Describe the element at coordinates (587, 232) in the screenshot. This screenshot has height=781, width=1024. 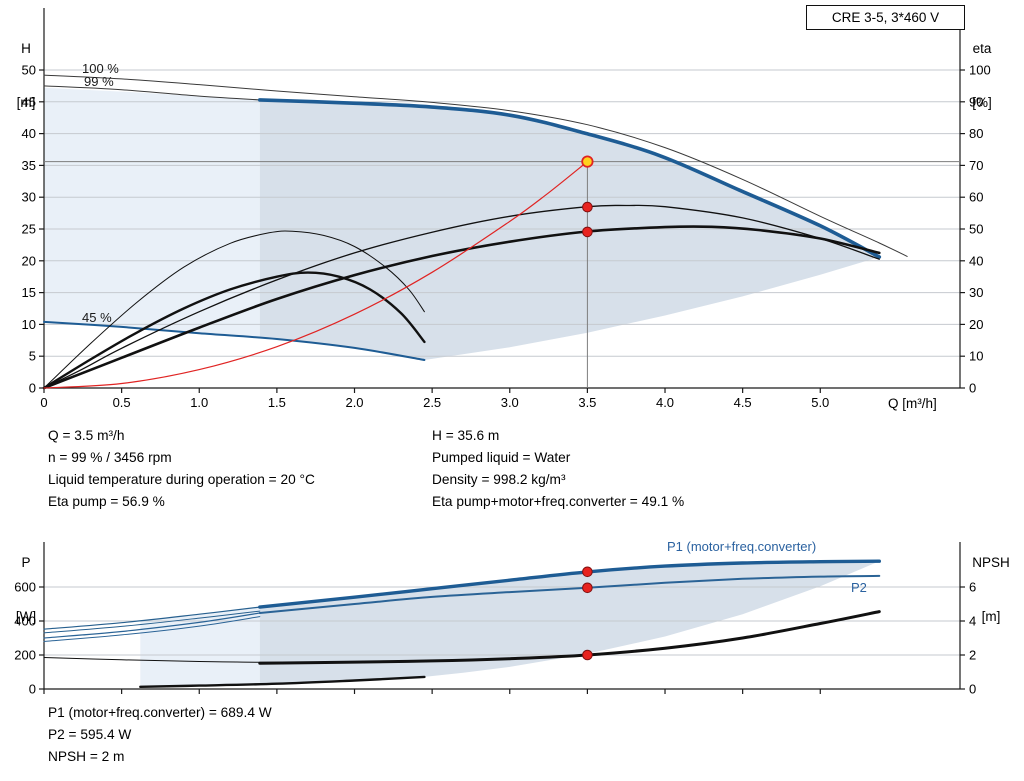
I see `eta-total-point` at that location.